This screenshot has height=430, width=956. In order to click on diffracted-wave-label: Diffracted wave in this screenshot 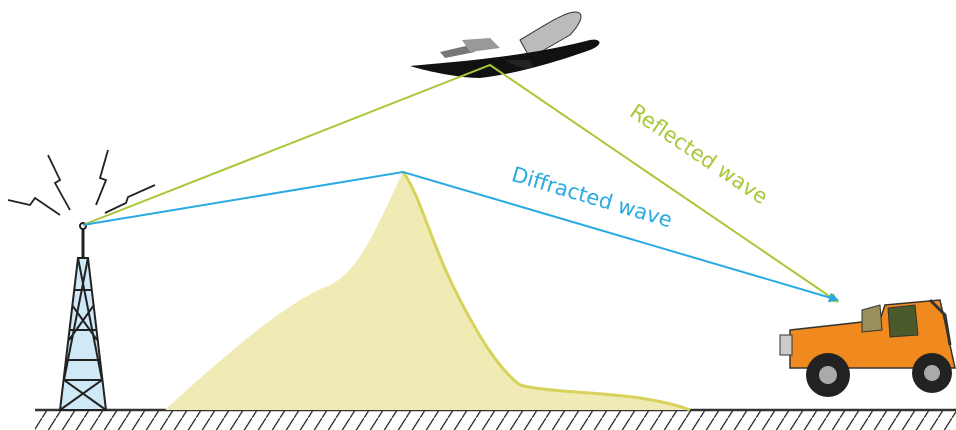, I will do `click(592, 197)`.